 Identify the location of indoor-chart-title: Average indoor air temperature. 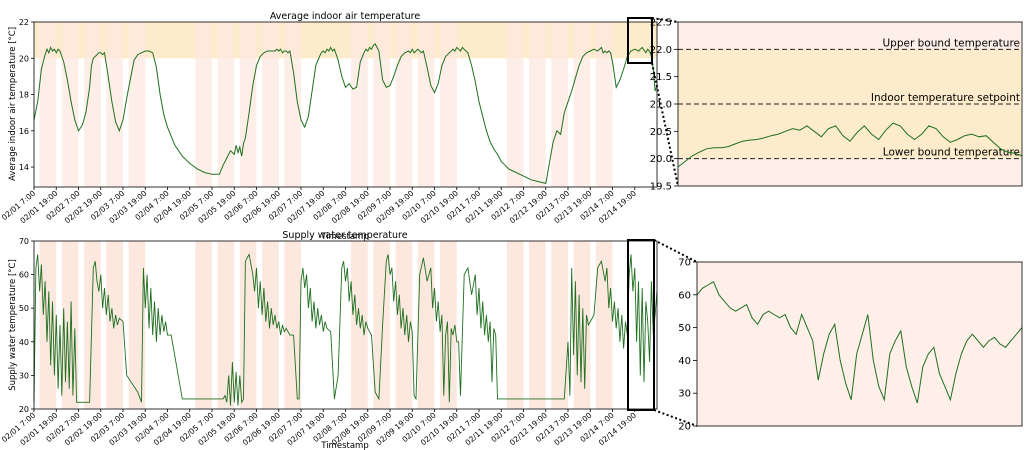
(345, 16).